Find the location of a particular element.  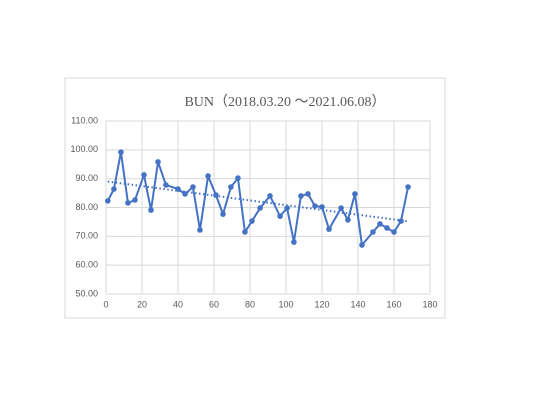

y-tick-label: 90.00 is located at coordinates (86, 178).